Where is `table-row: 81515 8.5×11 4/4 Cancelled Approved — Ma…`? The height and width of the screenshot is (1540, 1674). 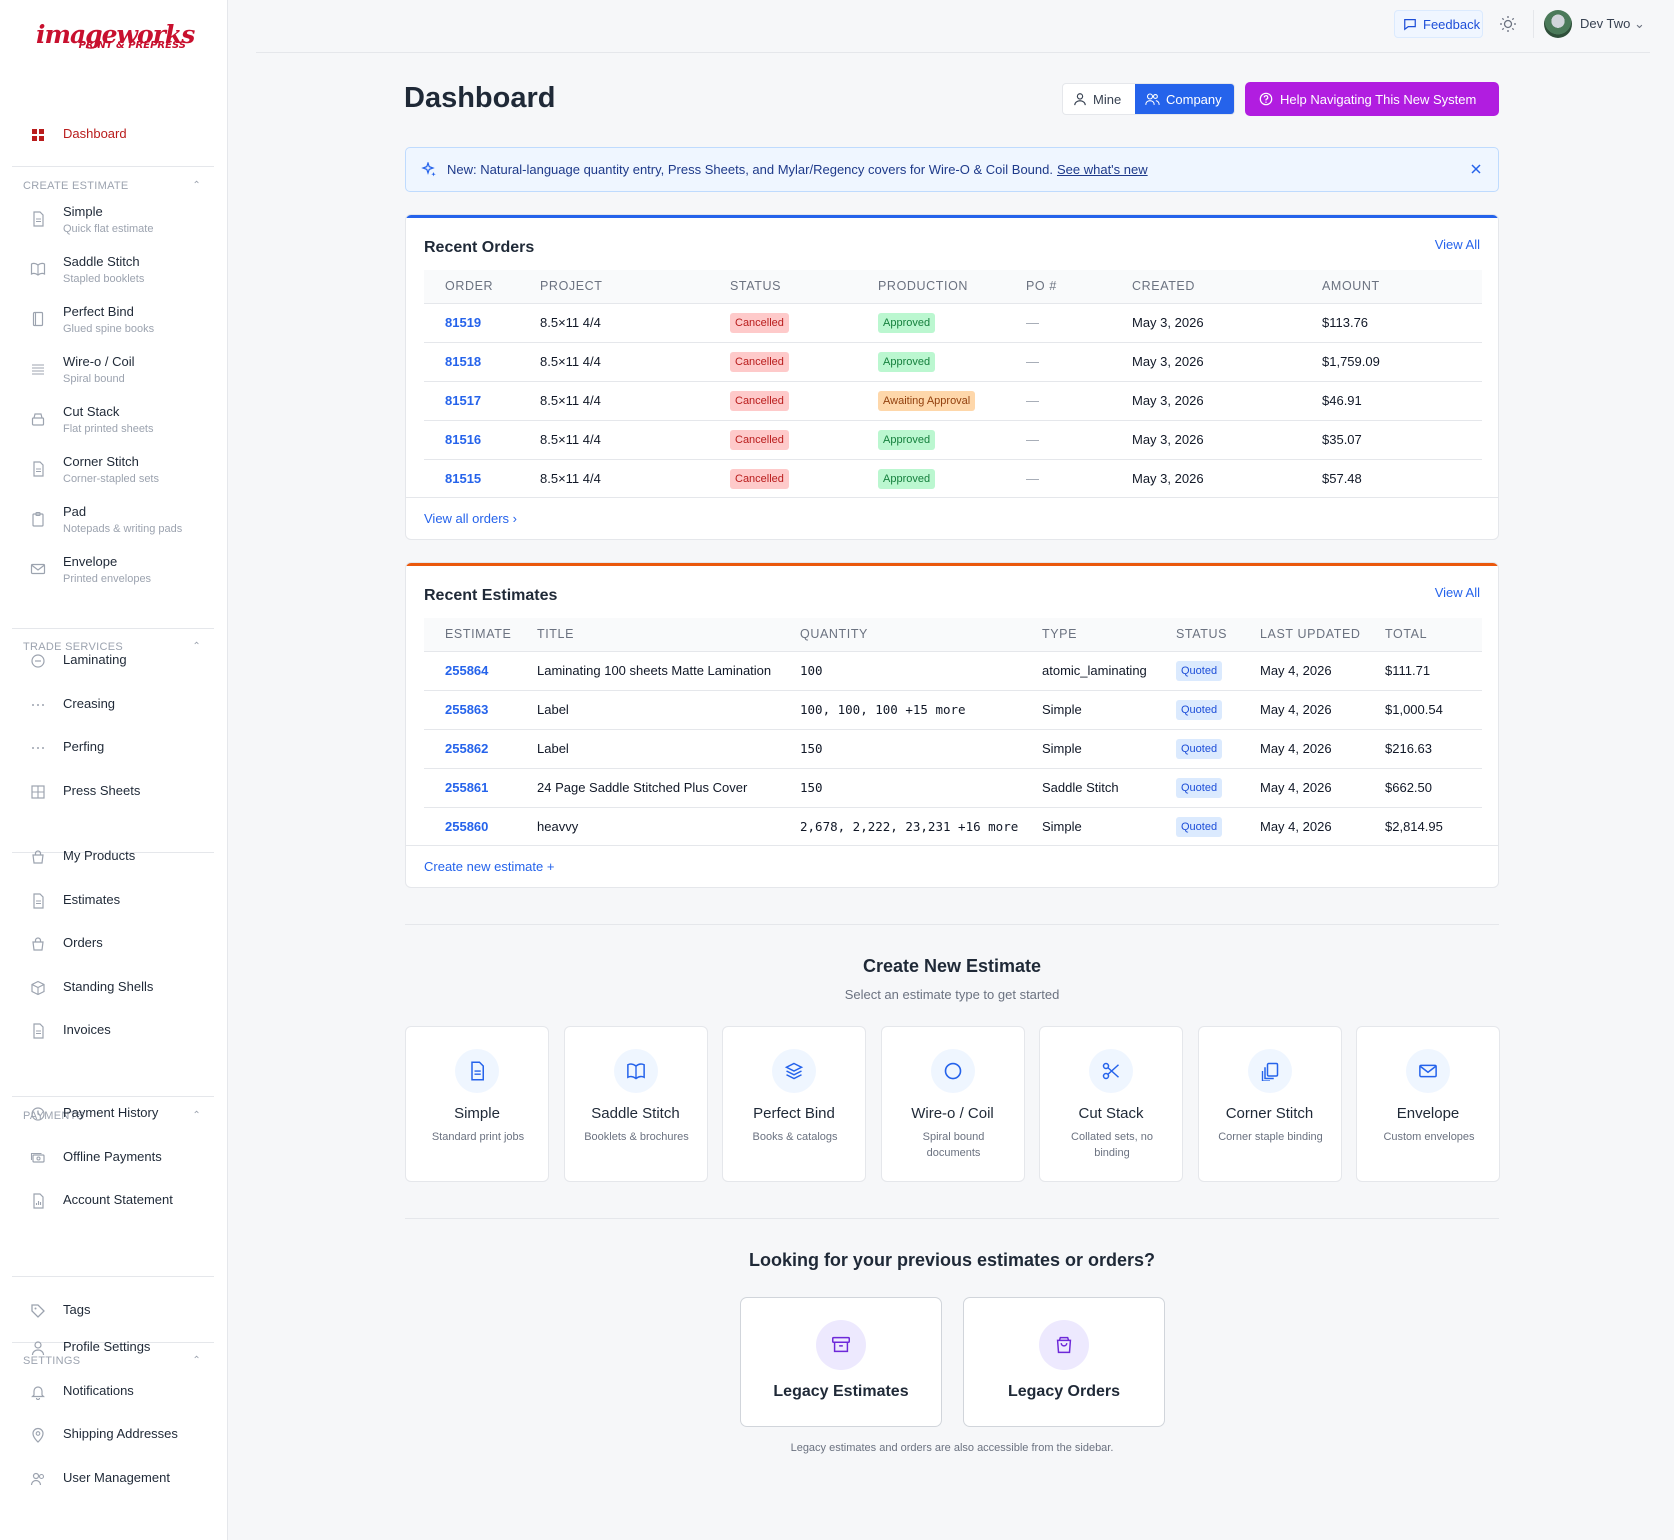
table-row: 81515 8.5×11 4/4 Cancelled Approved — Ma… is located at coordinates (953, 478).